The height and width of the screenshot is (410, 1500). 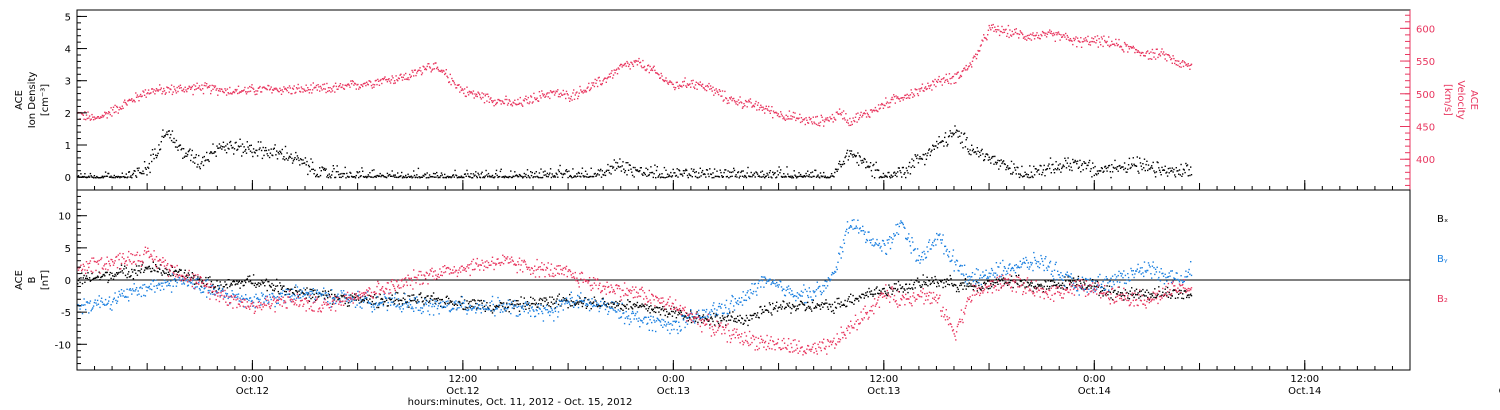 What do you see at coordinates (1447, 100) in the screenshot?
I see `velocity-axis-label-line3: [km/s]` at bounding box center [1447, 100].